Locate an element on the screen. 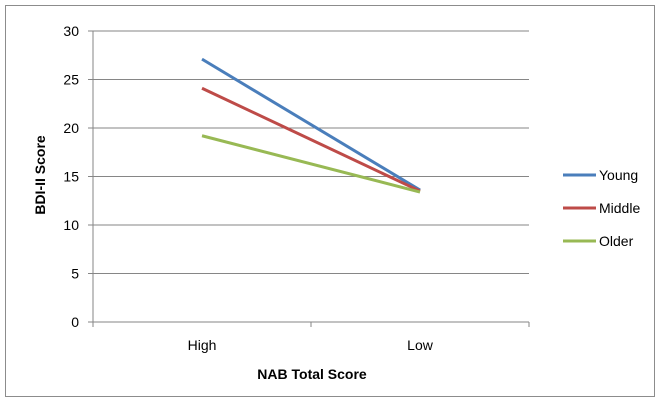 The width and height of the screenshot is (662, 403). y-tick-label: 5 is located at coordinates (75, 274).